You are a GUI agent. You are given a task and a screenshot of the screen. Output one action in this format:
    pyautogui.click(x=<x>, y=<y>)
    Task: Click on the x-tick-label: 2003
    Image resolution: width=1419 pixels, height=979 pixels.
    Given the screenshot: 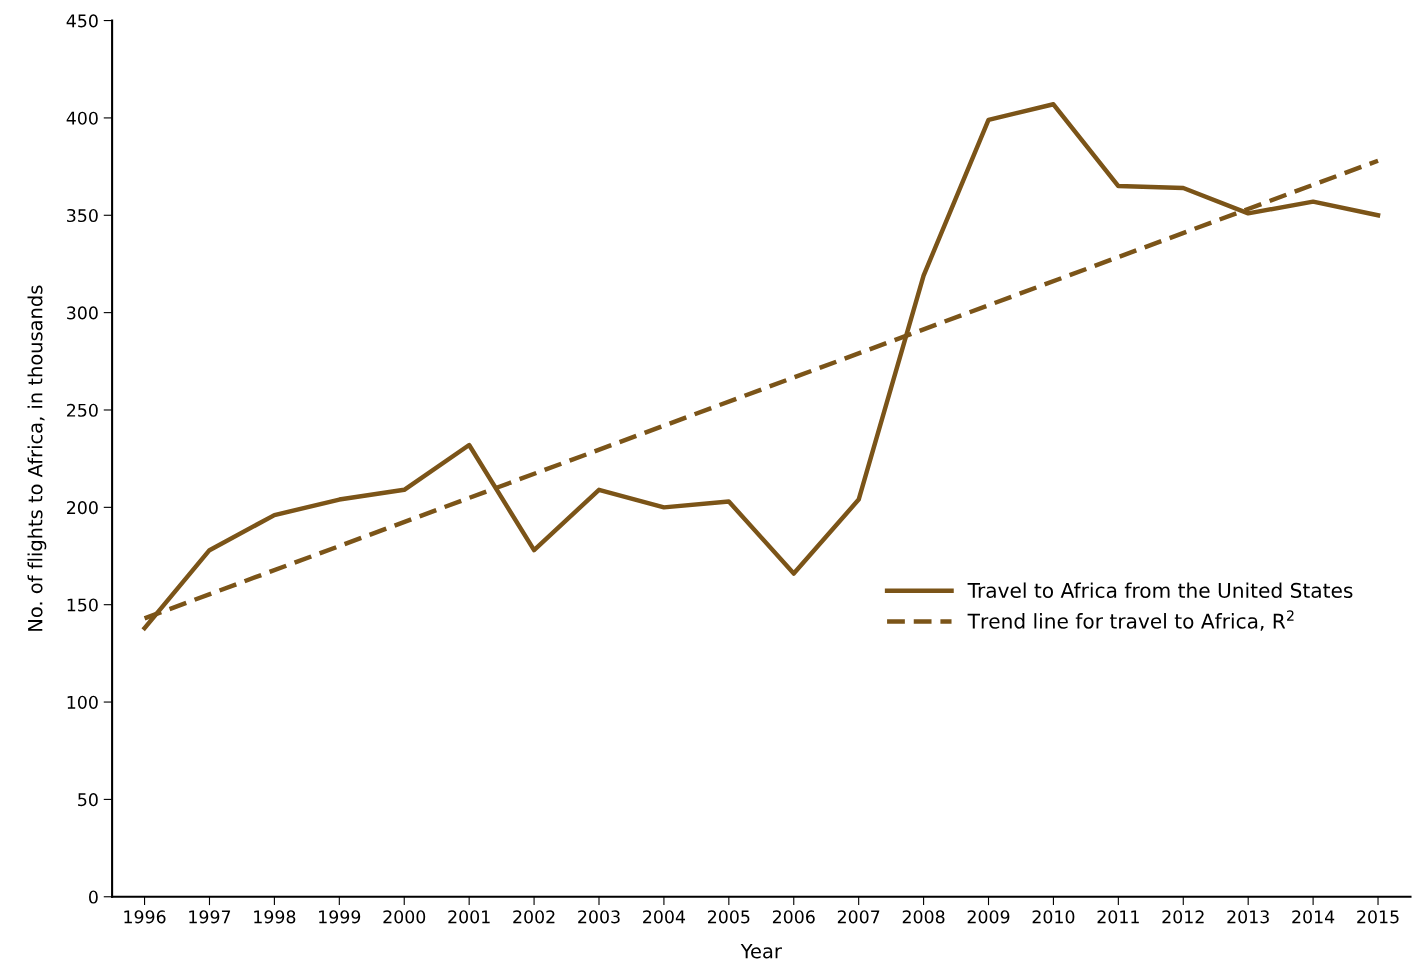 What is the action you would take?
    pyautogui.click(x=599, y=917)
    